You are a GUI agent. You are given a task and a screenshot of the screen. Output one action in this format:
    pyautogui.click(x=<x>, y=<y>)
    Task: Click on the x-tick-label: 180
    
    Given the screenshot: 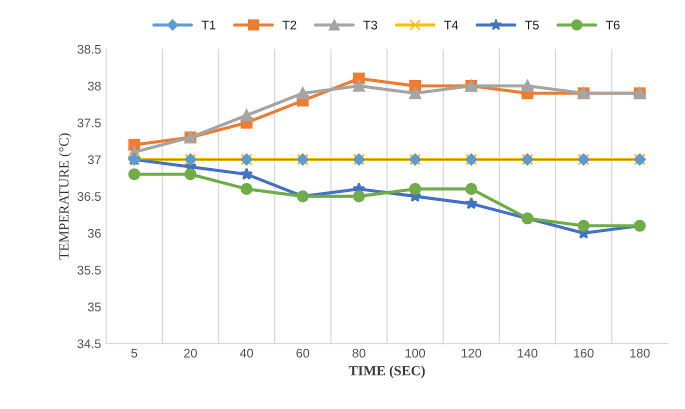 What is the action you would take?
    pyautogui.click(x=640, y=353)
    